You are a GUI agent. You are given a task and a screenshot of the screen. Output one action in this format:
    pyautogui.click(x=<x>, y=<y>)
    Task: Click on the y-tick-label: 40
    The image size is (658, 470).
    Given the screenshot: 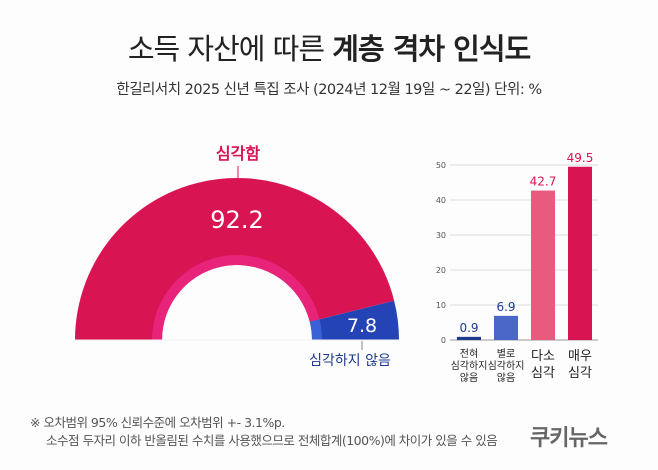 What is the action you would take?
    pyautogui.click(x=441, y=200)
    